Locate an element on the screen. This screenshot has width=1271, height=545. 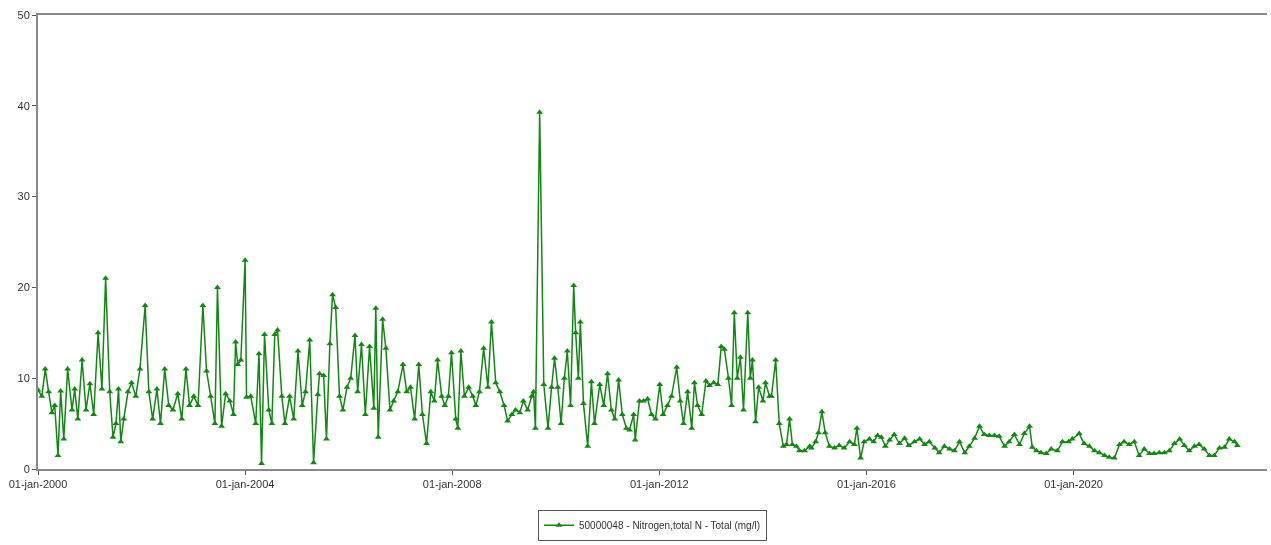
y-tick-label: 0 is located at coordinates (26, 468).